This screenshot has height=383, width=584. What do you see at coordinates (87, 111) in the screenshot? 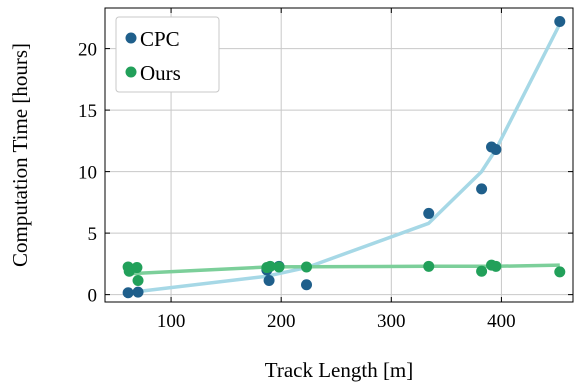
I see `y-tick-label: 15` at bounding box center [87, 111].